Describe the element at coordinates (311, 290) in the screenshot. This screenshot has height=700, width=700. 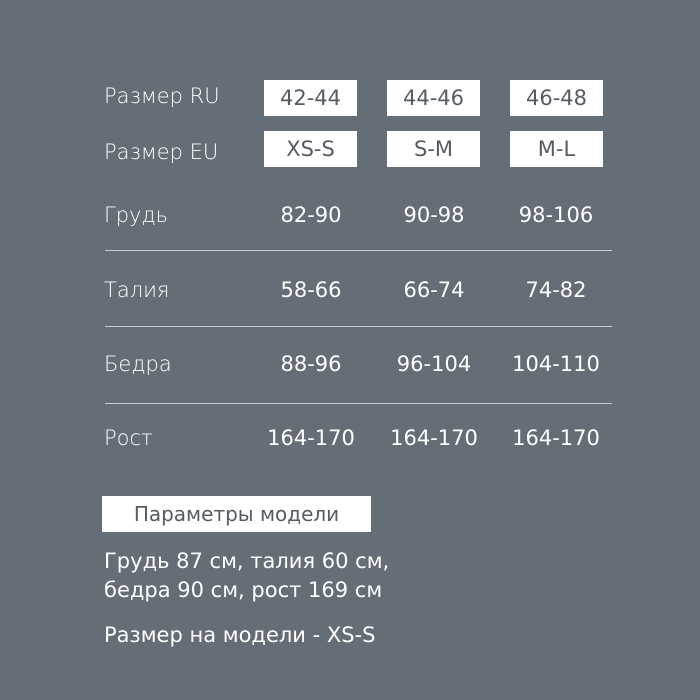
I see `table-cell: 58-66` at that location.